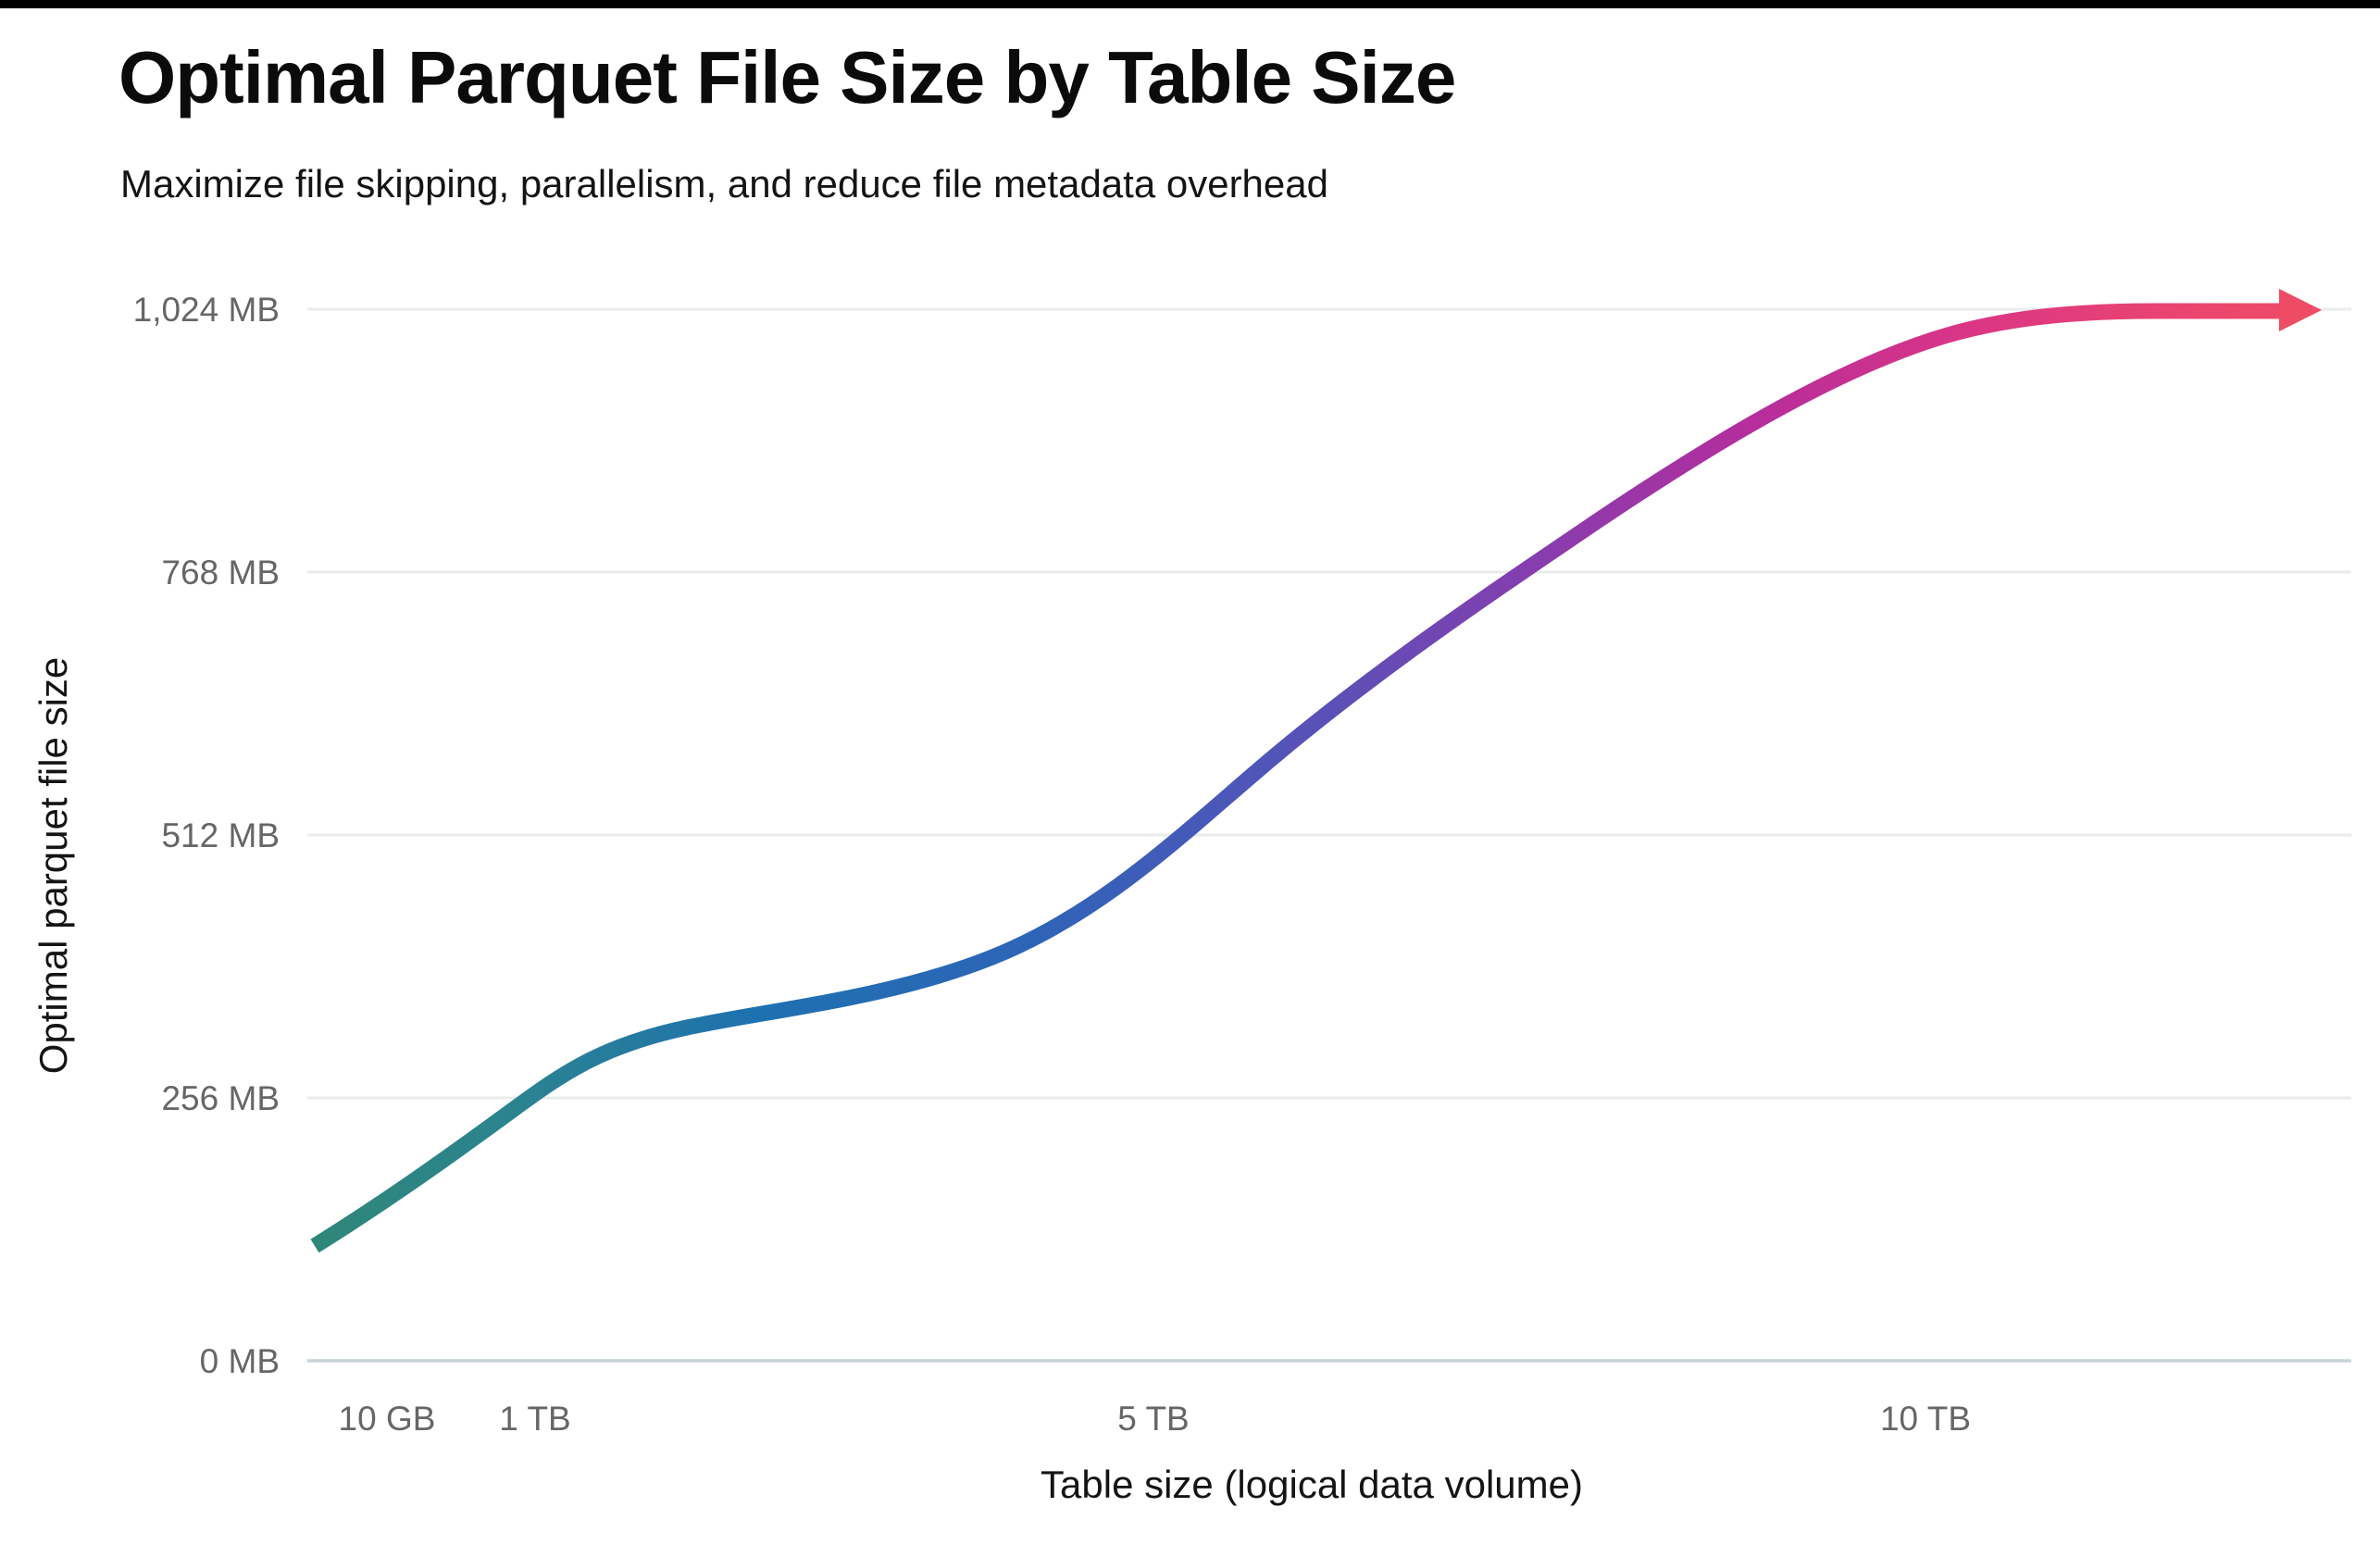 The height and width of the screenshot is (1557, 2380). Describe the element at coordinates (220, 835) in the screenshot. I see `y-tick-label-512mb: 512 MB` at that location.